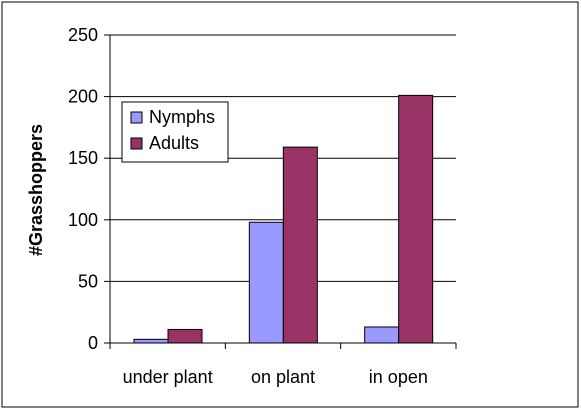  What do you see at coordinates (136, 143) in the screenshot?
I see `legend-swatch-adults` at bounding box center [136, 143].